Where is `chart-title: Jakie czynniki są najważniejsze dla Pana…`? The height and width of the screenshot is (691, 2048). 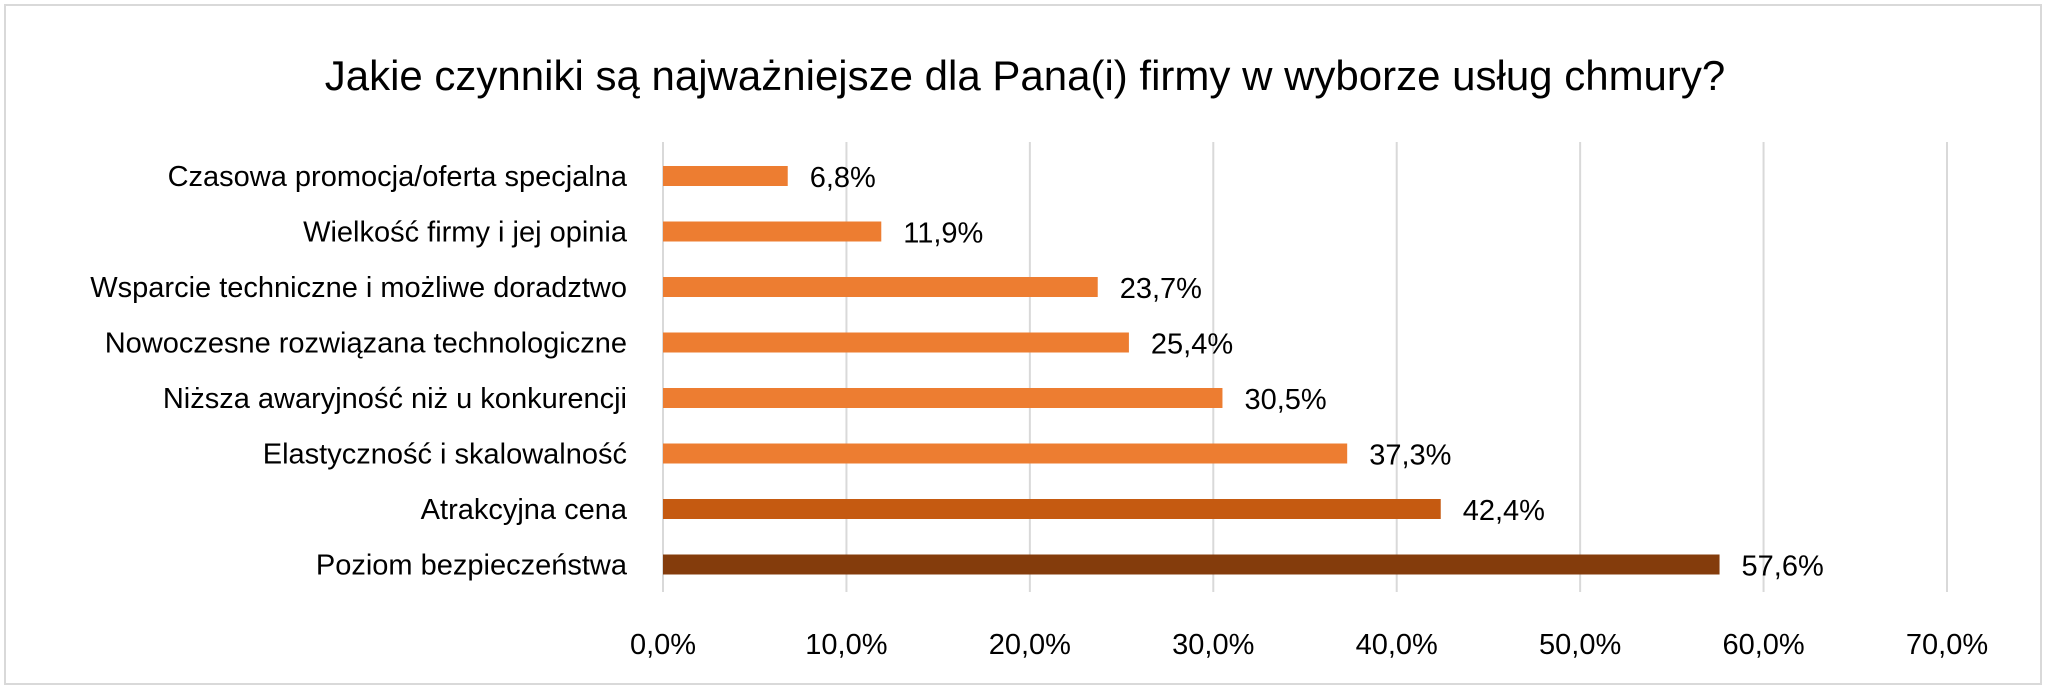 chart-title: Jakie czynniki są najważniejsze dla Pana… is located at coordinates (1025, 75).